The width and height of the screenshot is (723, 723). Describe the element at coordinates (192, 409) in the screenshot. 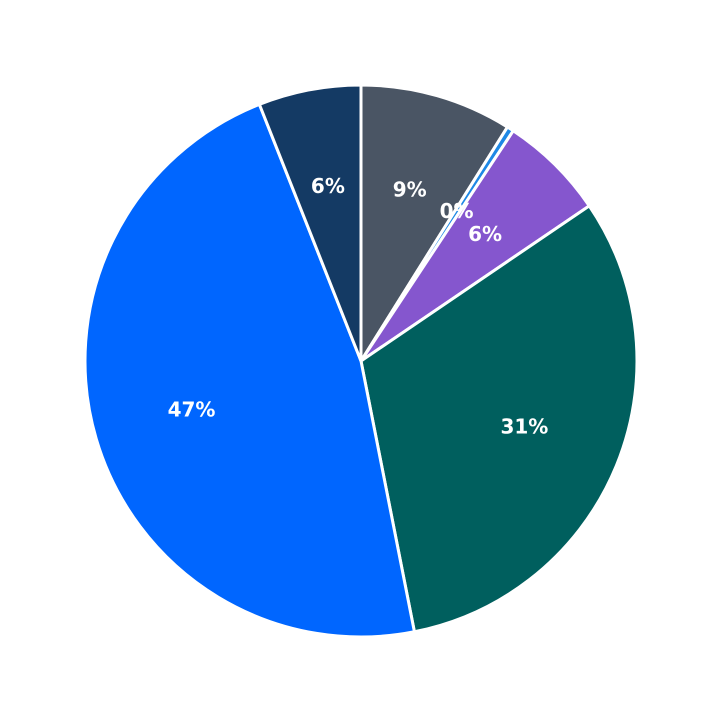

I see `slice-label: 47%` at that location.